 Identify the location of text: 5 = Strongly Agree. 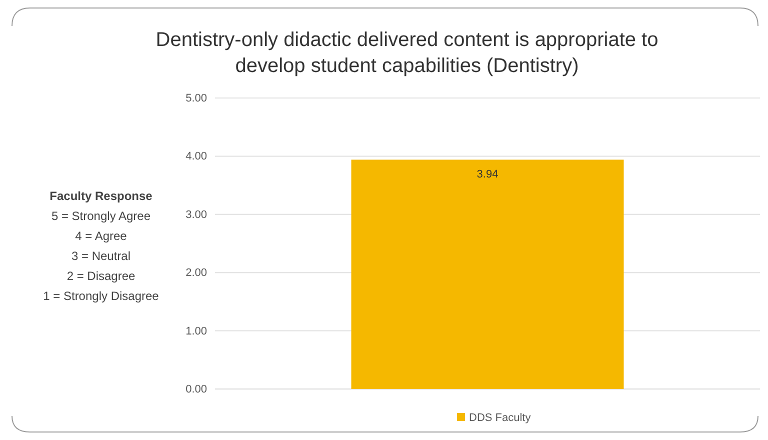
(101, 216).